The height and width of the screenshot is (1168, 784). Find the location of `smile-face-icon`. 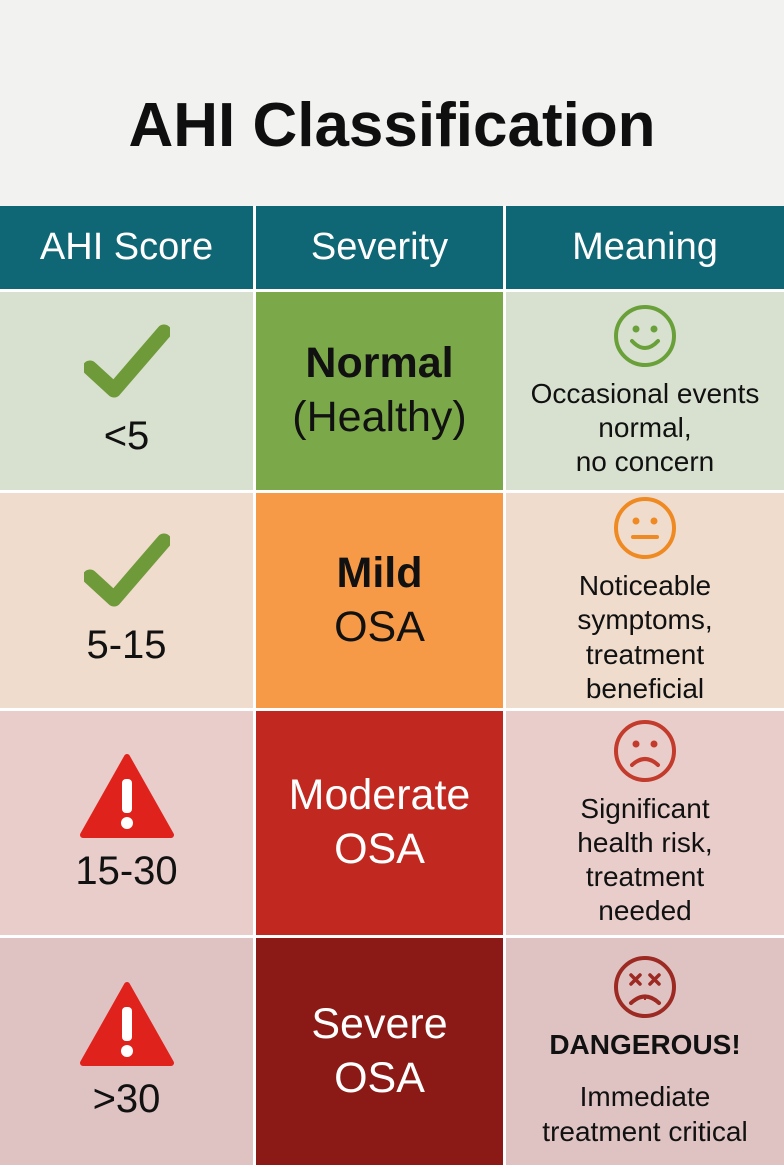

smile-face-icon is located at coordinates (645, 335).